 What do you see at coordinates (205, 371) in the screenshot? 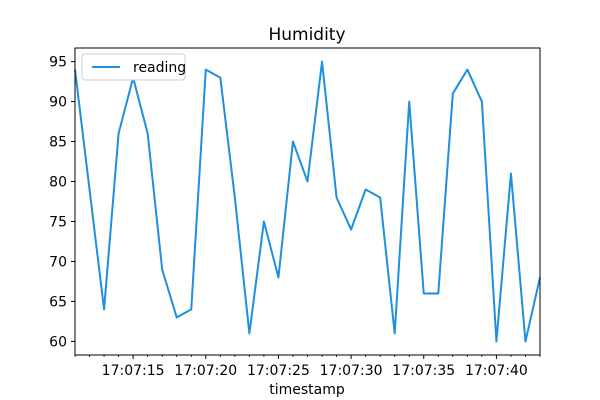
I see `x-tick-label: 17:07:20` at bounding box center [205, 371].